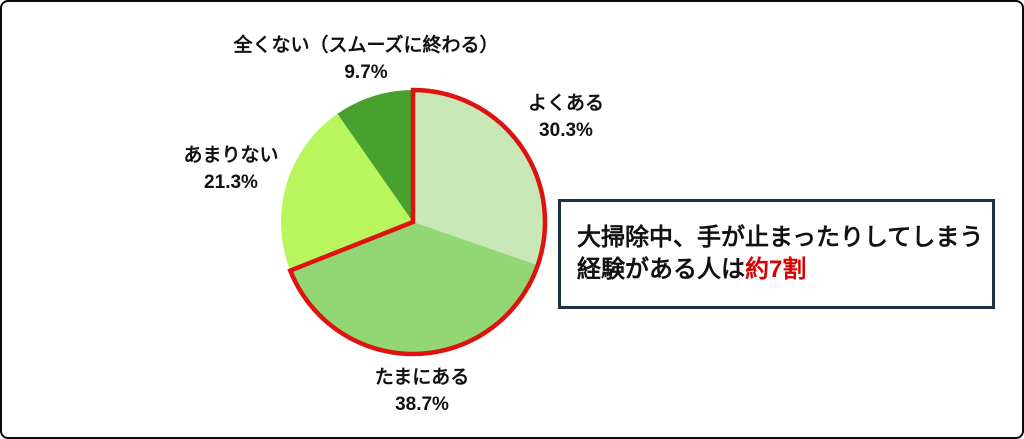 The image size is (1024, 439). Describe the element at coordinates (566, 117) in the screenshot. I see `slice-label-often: よくある 30.3%` at that location.